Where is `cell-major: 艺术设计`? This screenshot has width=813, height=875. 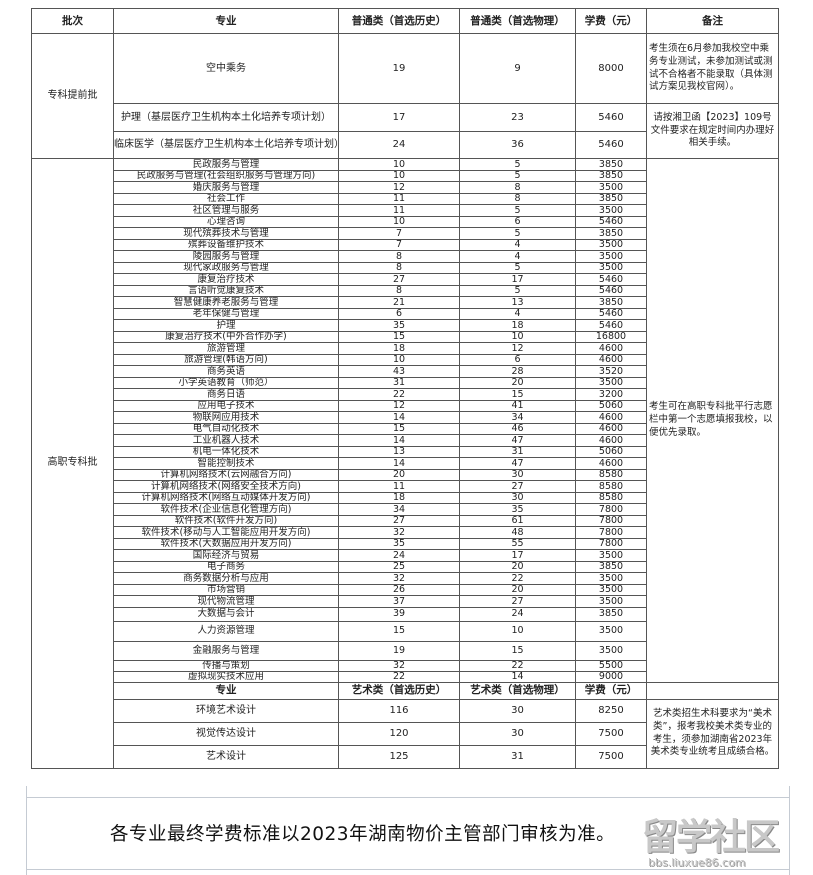 cell-major: 艺术设计 is located at coordinates (226, 756).